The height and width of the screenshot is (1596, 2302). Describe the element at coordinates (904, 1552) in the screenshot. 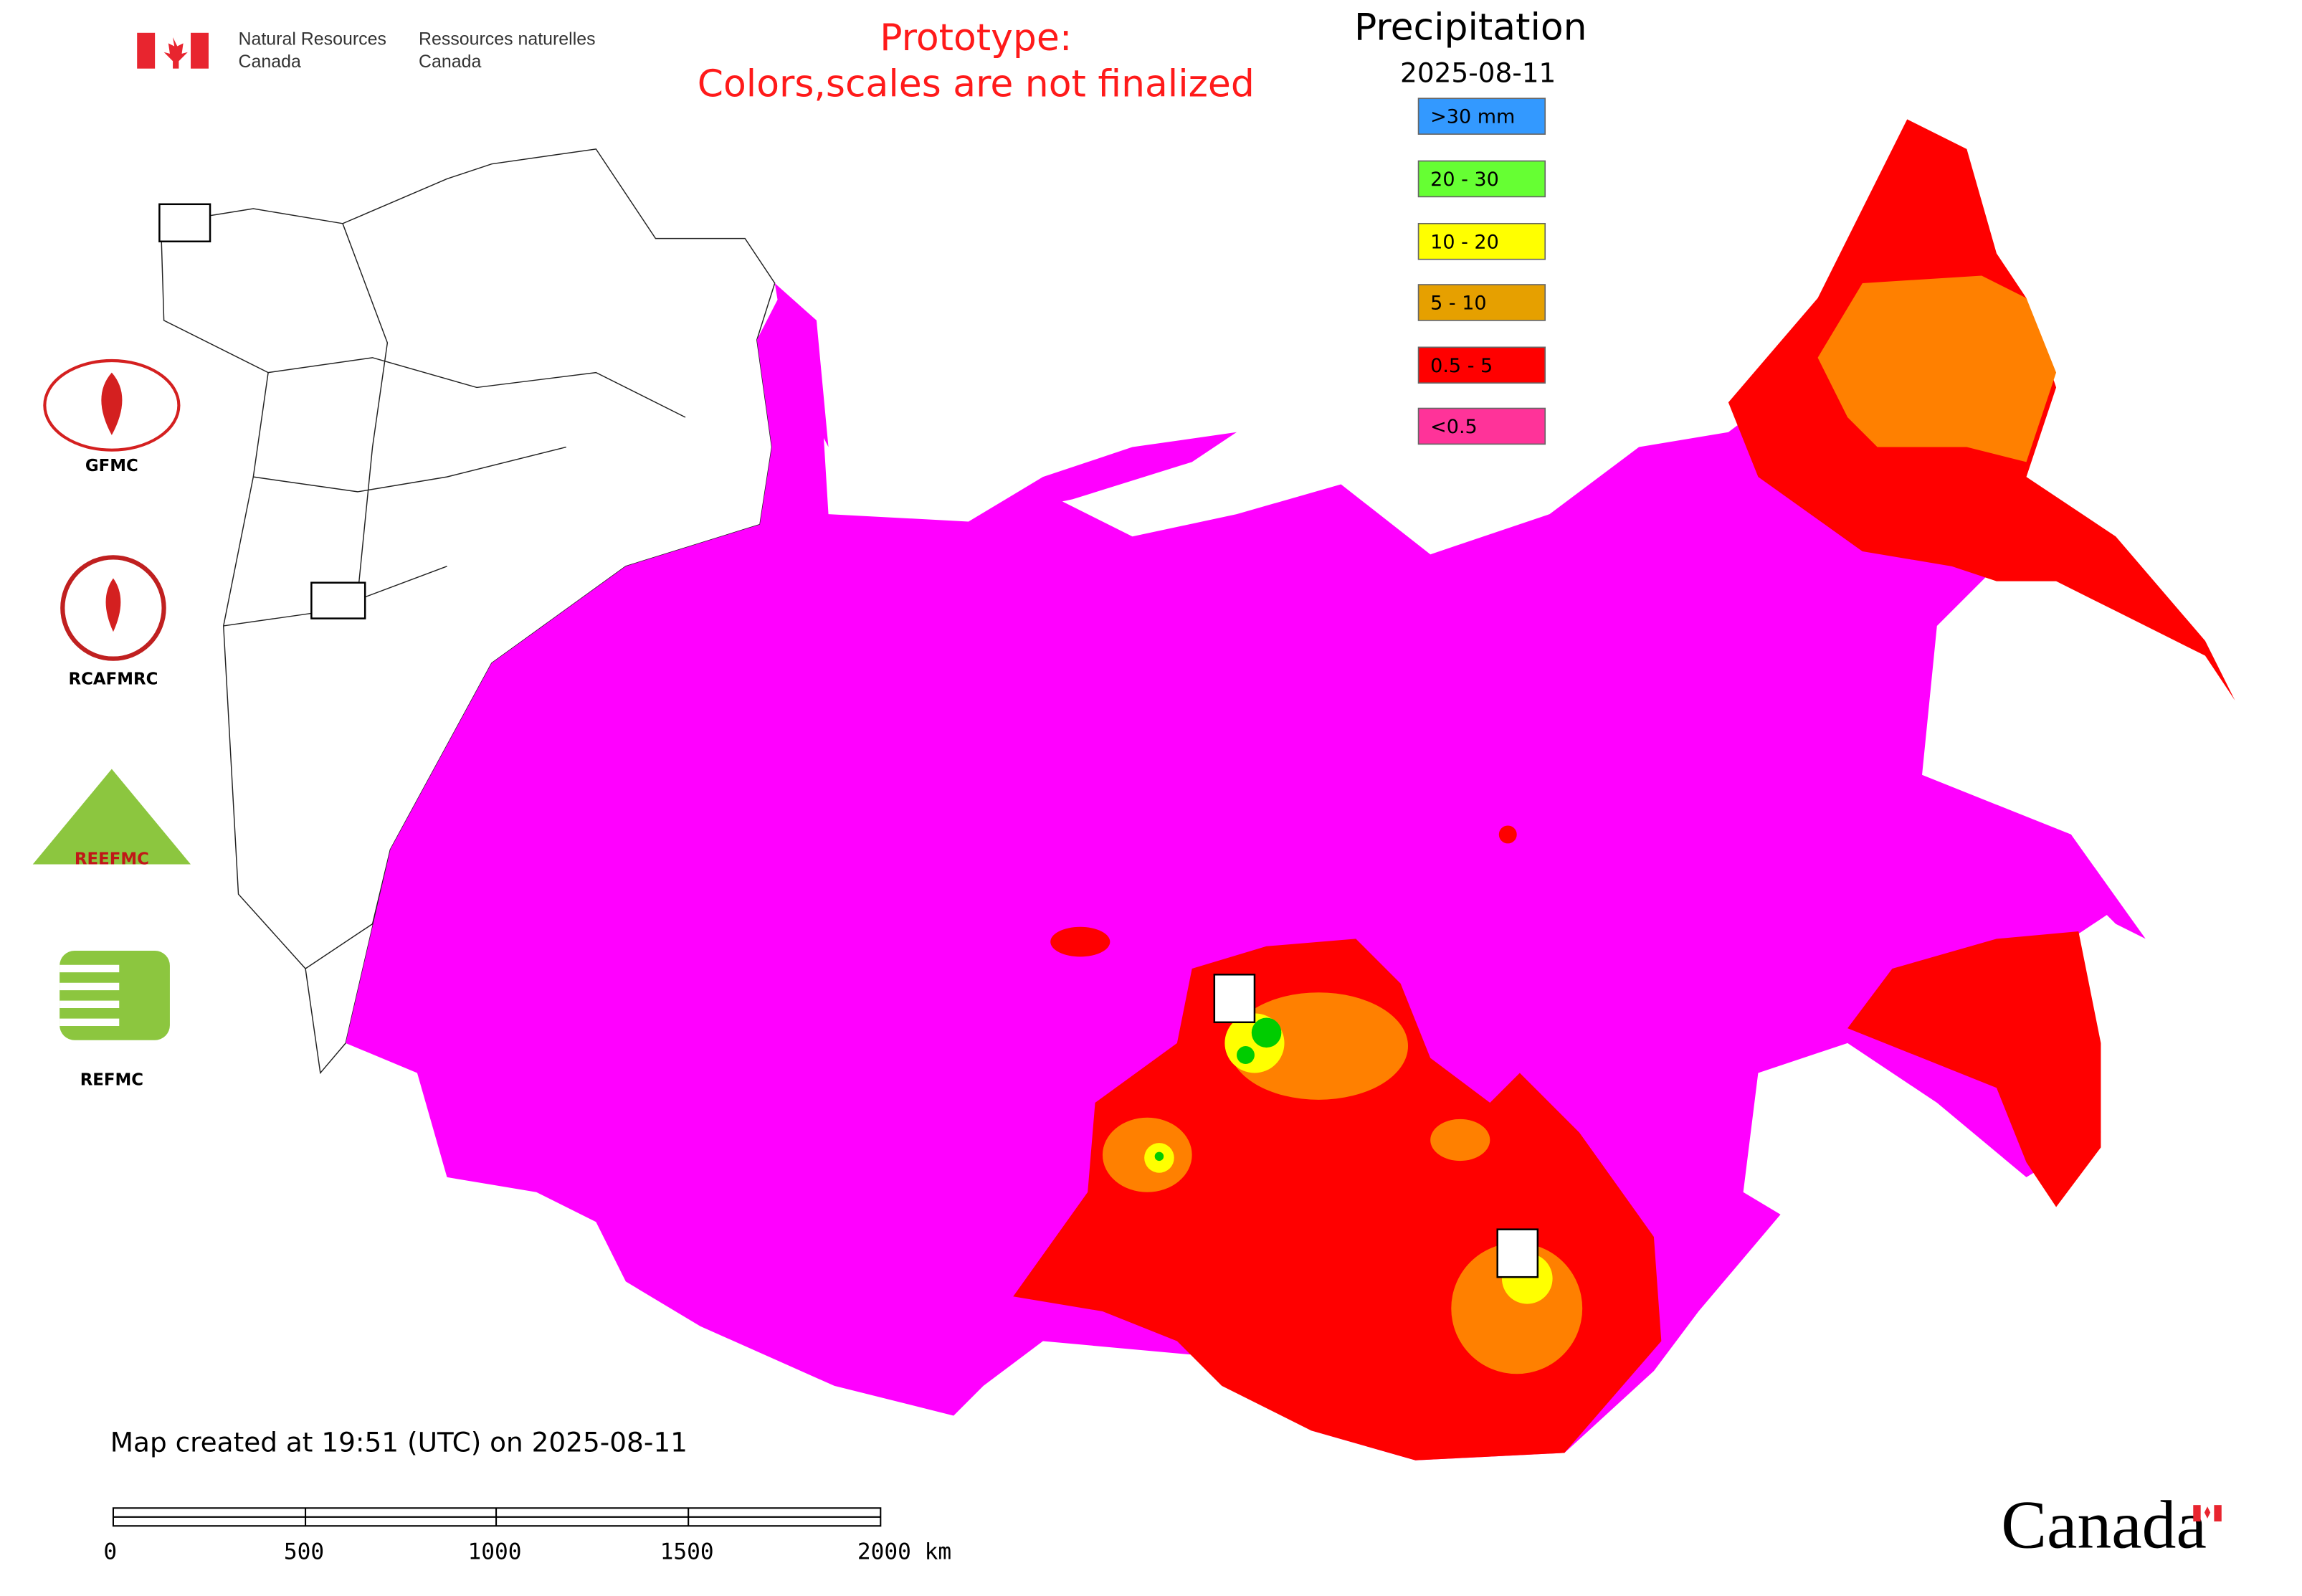

I see `scale-label: 2000 km` at that location.